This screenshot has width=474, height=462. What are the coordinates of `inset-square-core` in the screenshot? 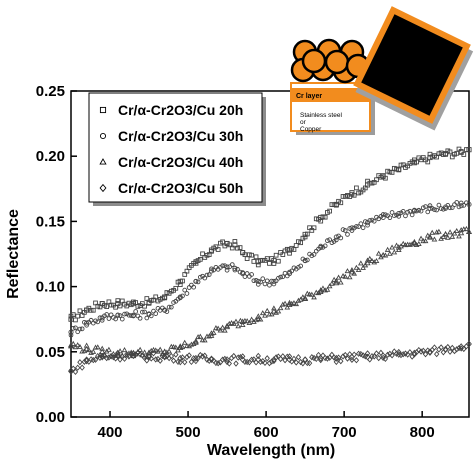 It's located at (412, 65).